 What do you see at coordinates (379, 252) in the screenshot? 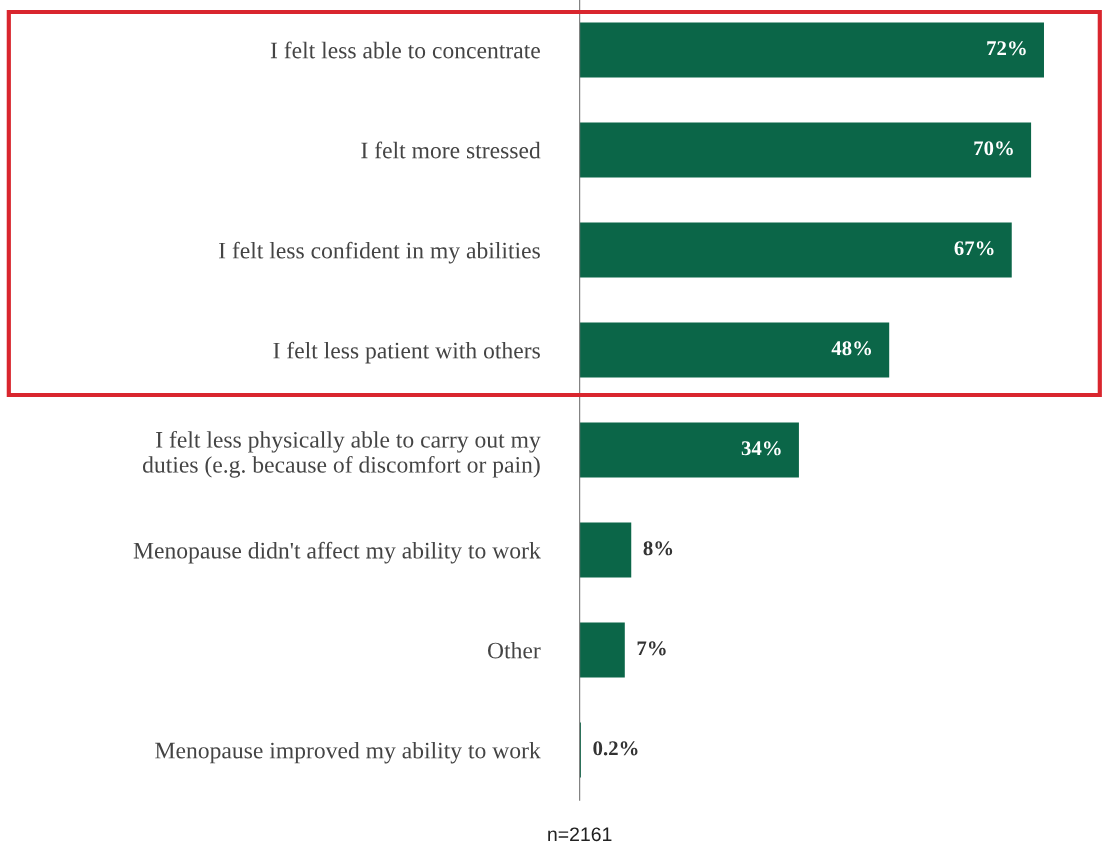
I see `y-tick-label: I felt less confident in my abilities` at bounding box center [379, 252].